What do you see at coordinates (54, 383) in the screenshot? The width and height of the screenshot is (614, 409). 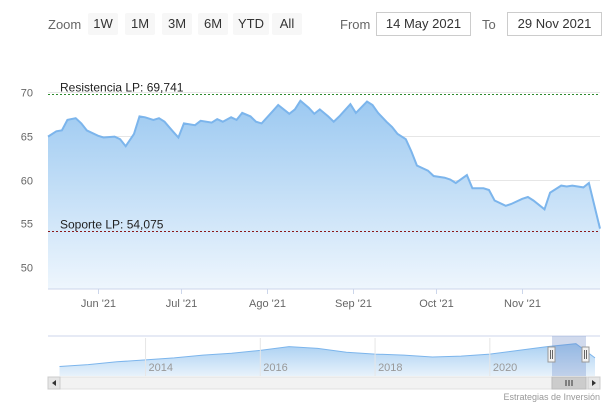 I see `chevron-left-icon` at bounding box center [54, 383].